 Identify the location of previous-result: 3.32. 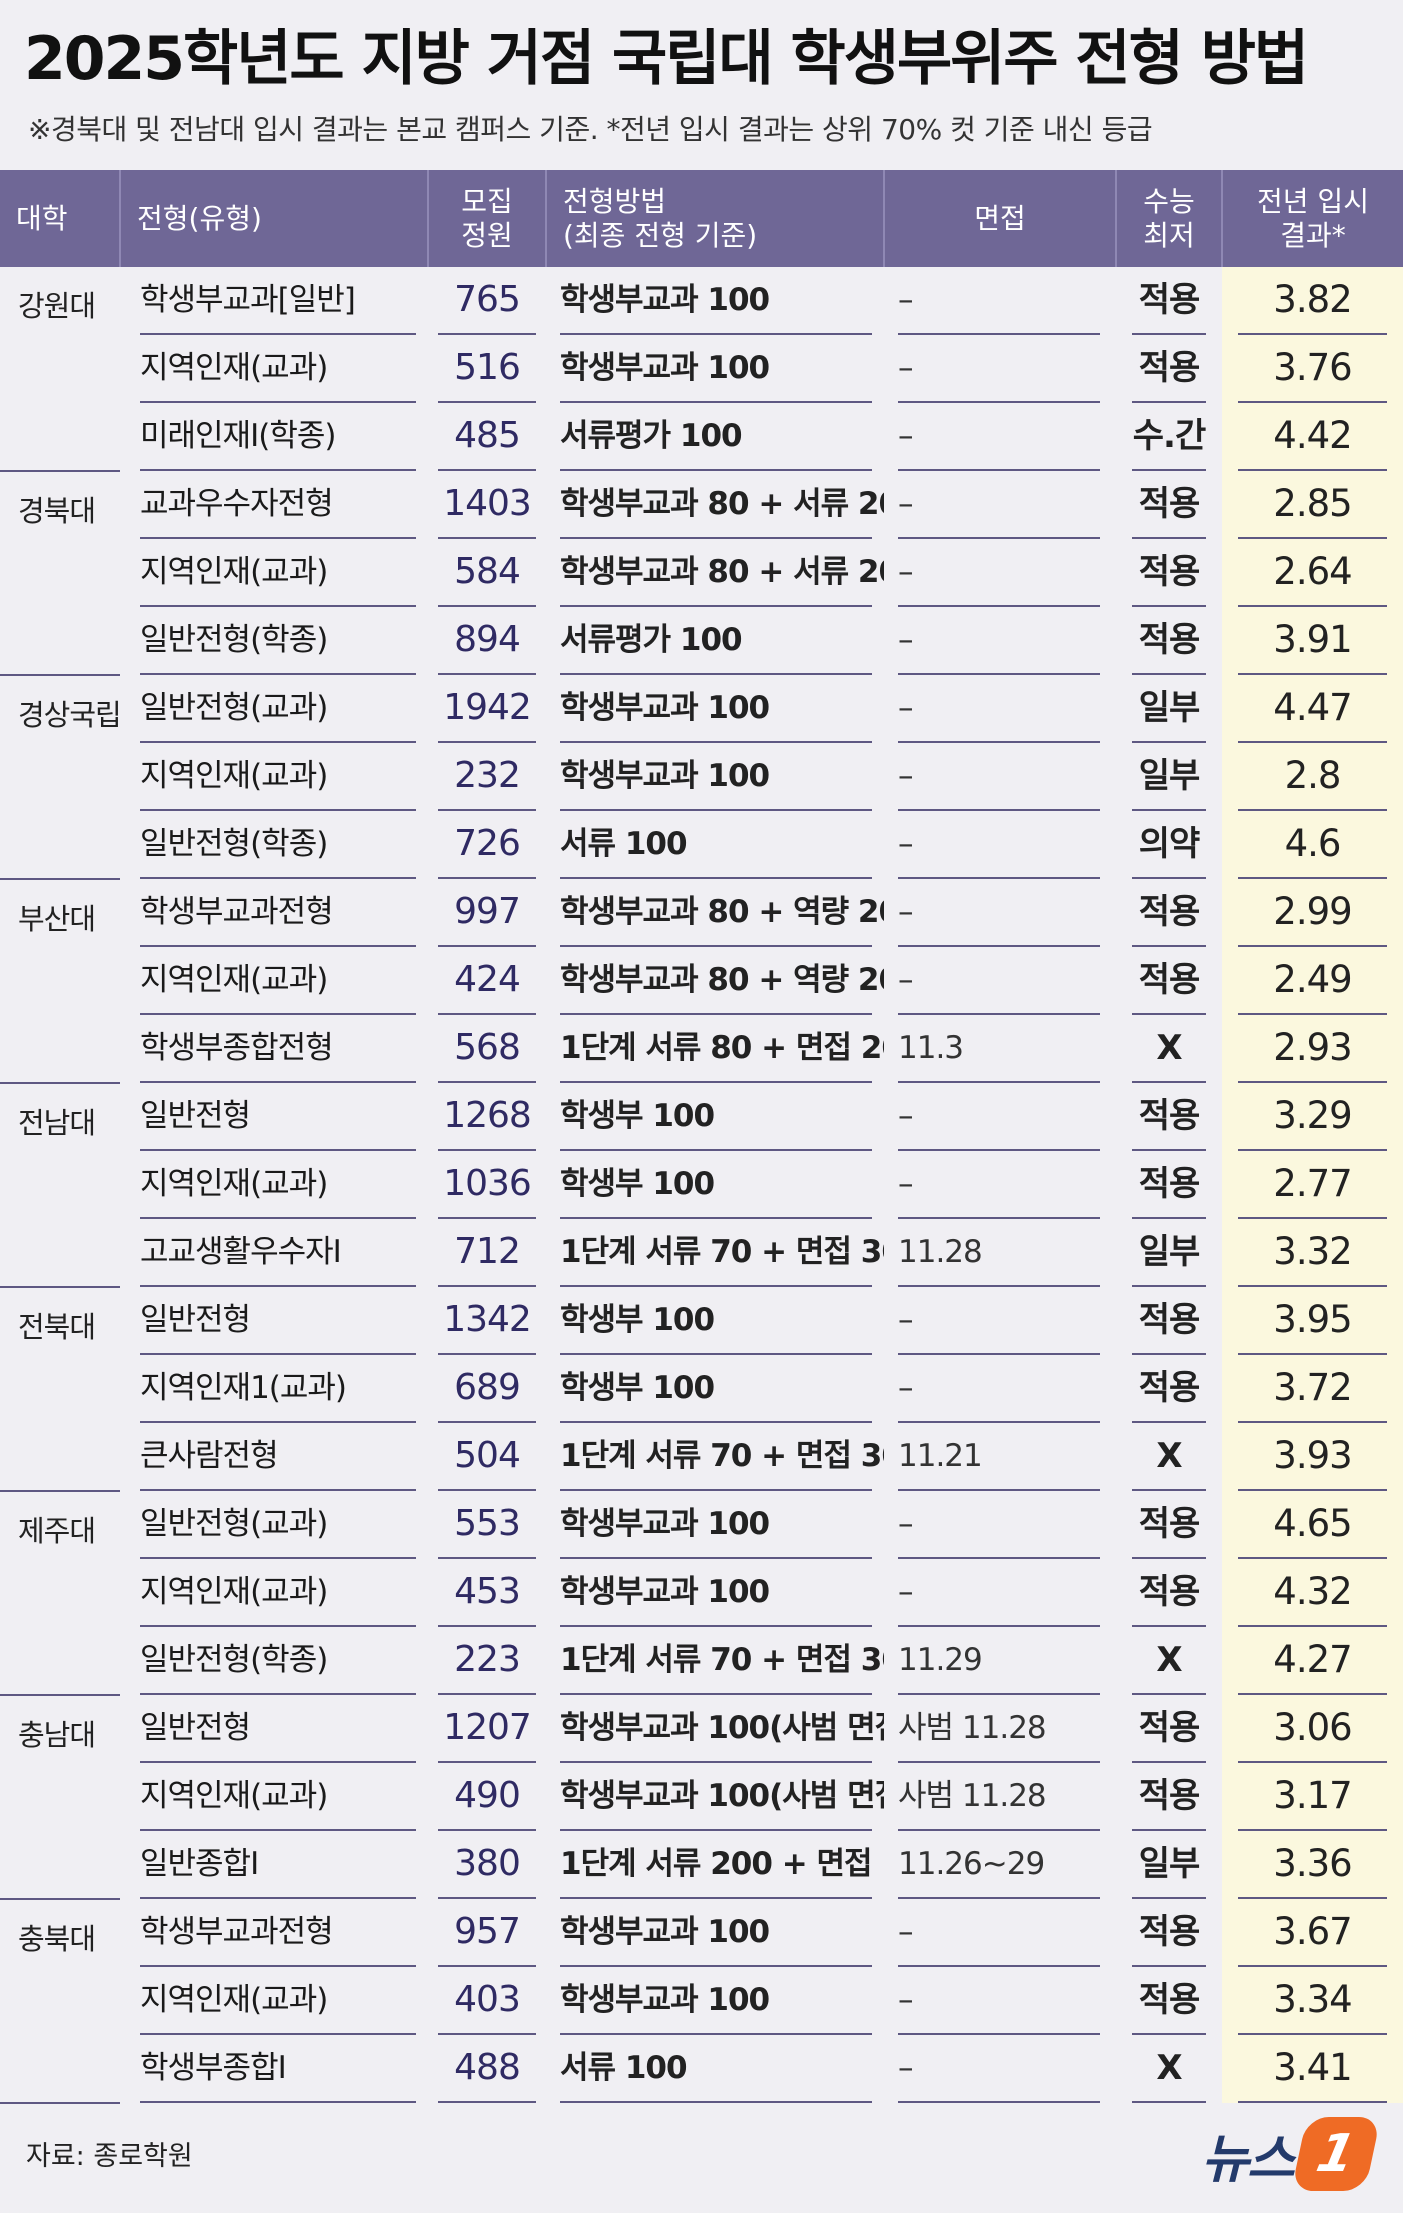
(1312, 1253).